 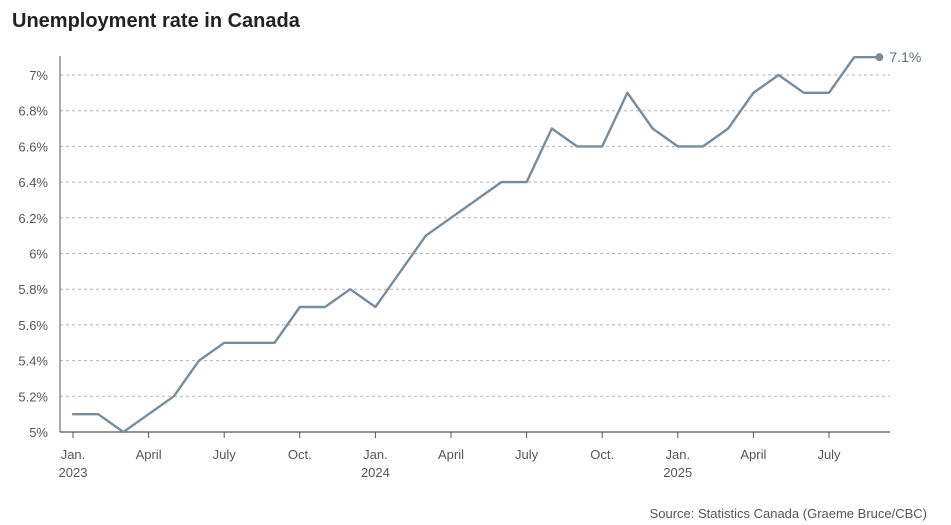 What do you see at coordinates (33, 289) in the screenshot?
I see `y-tick-label: 5.8%` at bounding box center [33, 289].